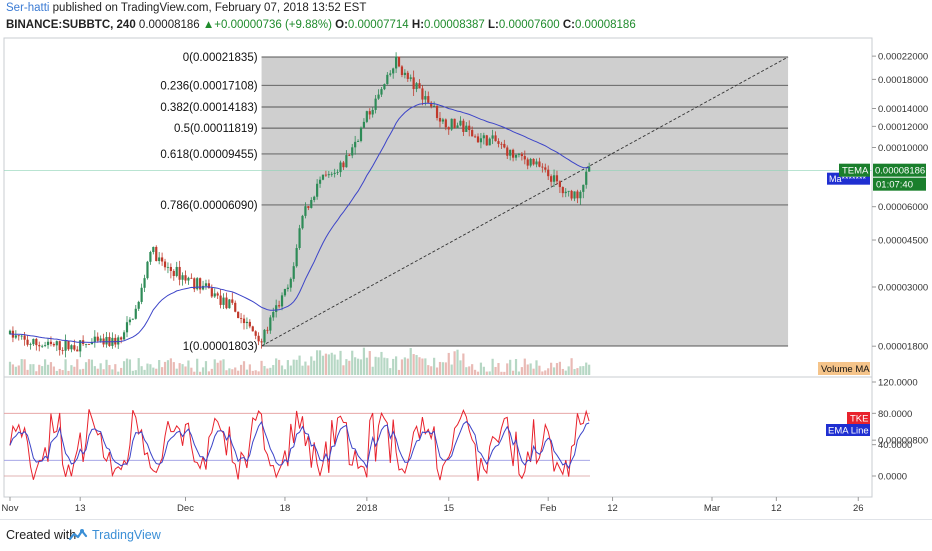  Describe the element at coordinates (80, 508) in the screenshot. I see `time-axis-label: 13` at that location.